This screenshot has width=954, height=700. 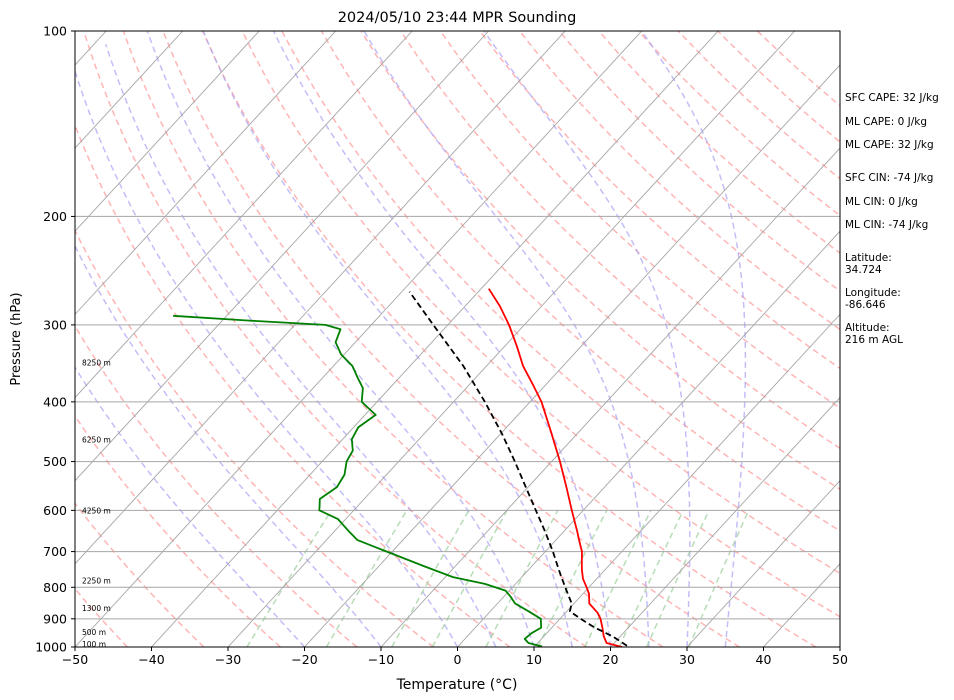 What do you see at coordinates (867, 328) in the screenshot?
I see `altitude-label: Altitude:` at bounding box center [867, 328].